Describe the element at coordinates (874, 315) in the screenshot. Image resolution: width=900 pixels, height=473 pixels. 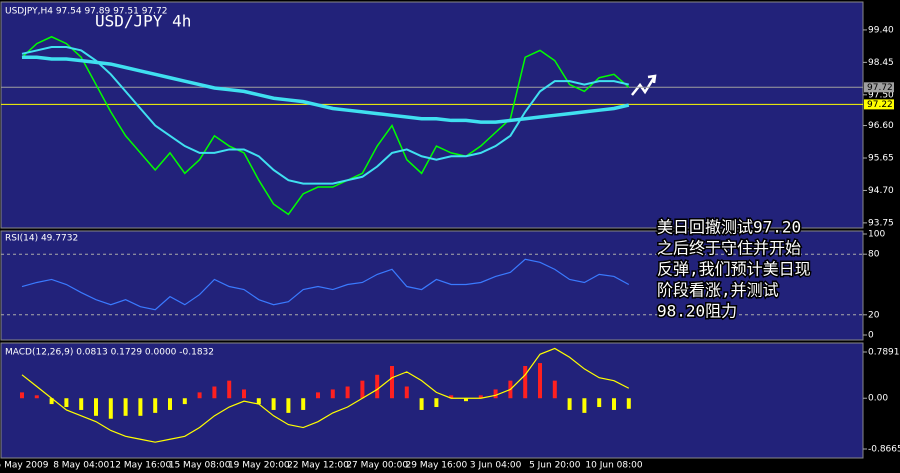
I see `y-tick-label: 20` at that location.